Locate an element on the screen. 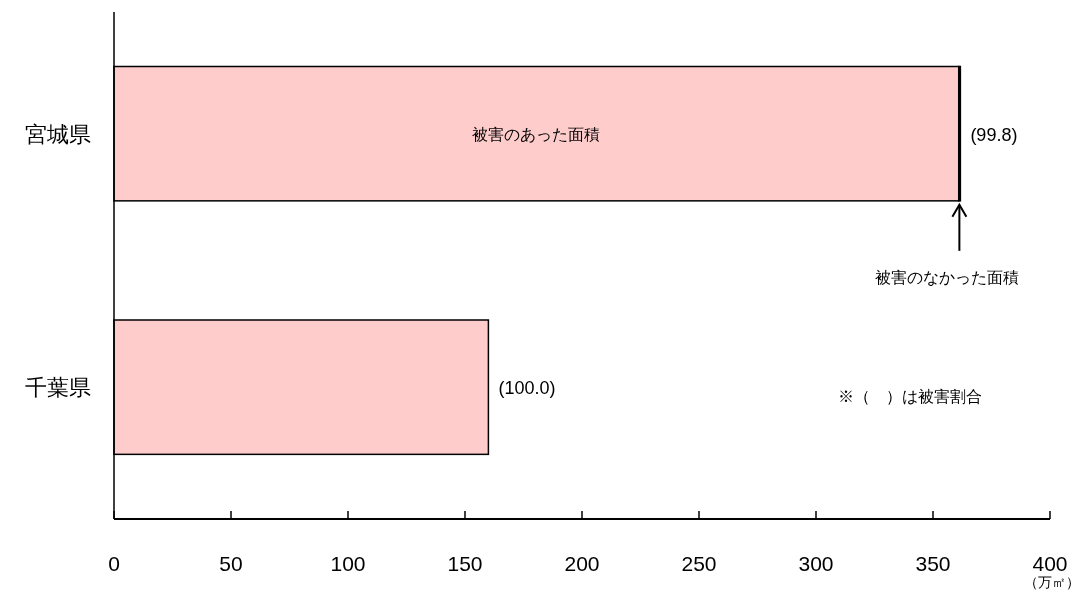 The width and height of the screenshot is (1087, 592). text: 被害のなかった面積 is located at coordinates (947, 277).